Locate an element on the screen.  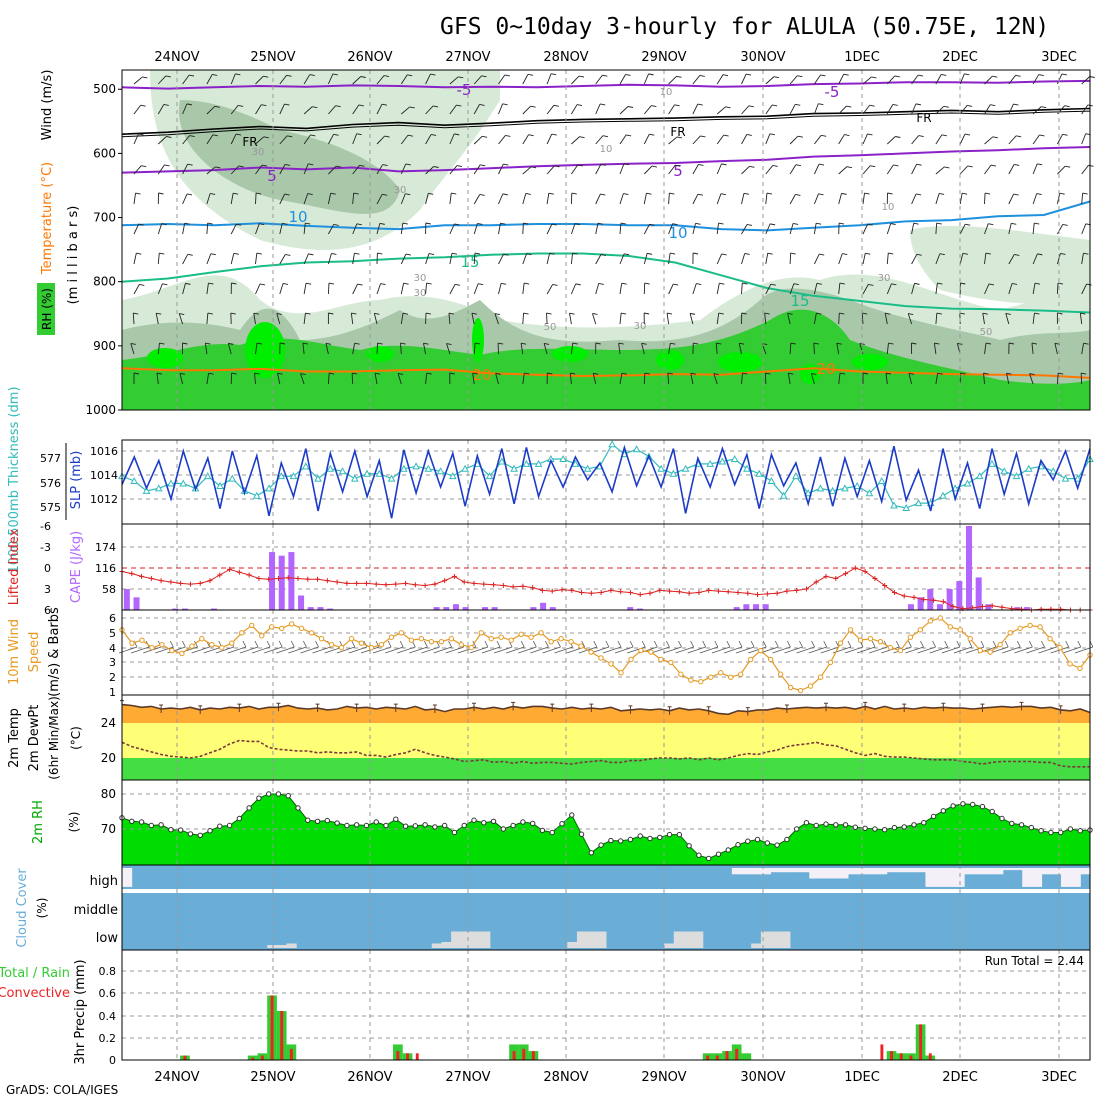
temp-tick-0: 24 is located at coordinates (108, 723).